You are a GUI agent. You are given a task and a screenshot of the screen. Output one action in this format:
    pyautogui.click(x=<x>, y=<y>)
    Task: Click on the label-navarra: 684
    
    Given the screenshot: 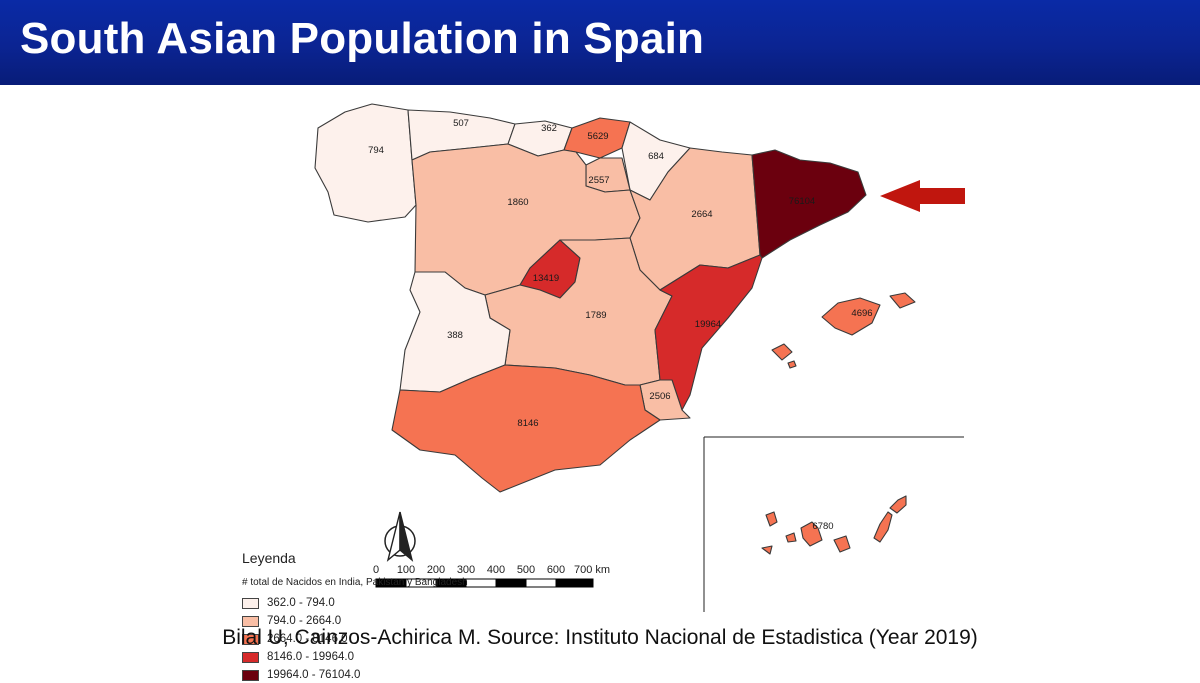 What is the action you would take?
    pyautogui.click(x=656, y=156)
    